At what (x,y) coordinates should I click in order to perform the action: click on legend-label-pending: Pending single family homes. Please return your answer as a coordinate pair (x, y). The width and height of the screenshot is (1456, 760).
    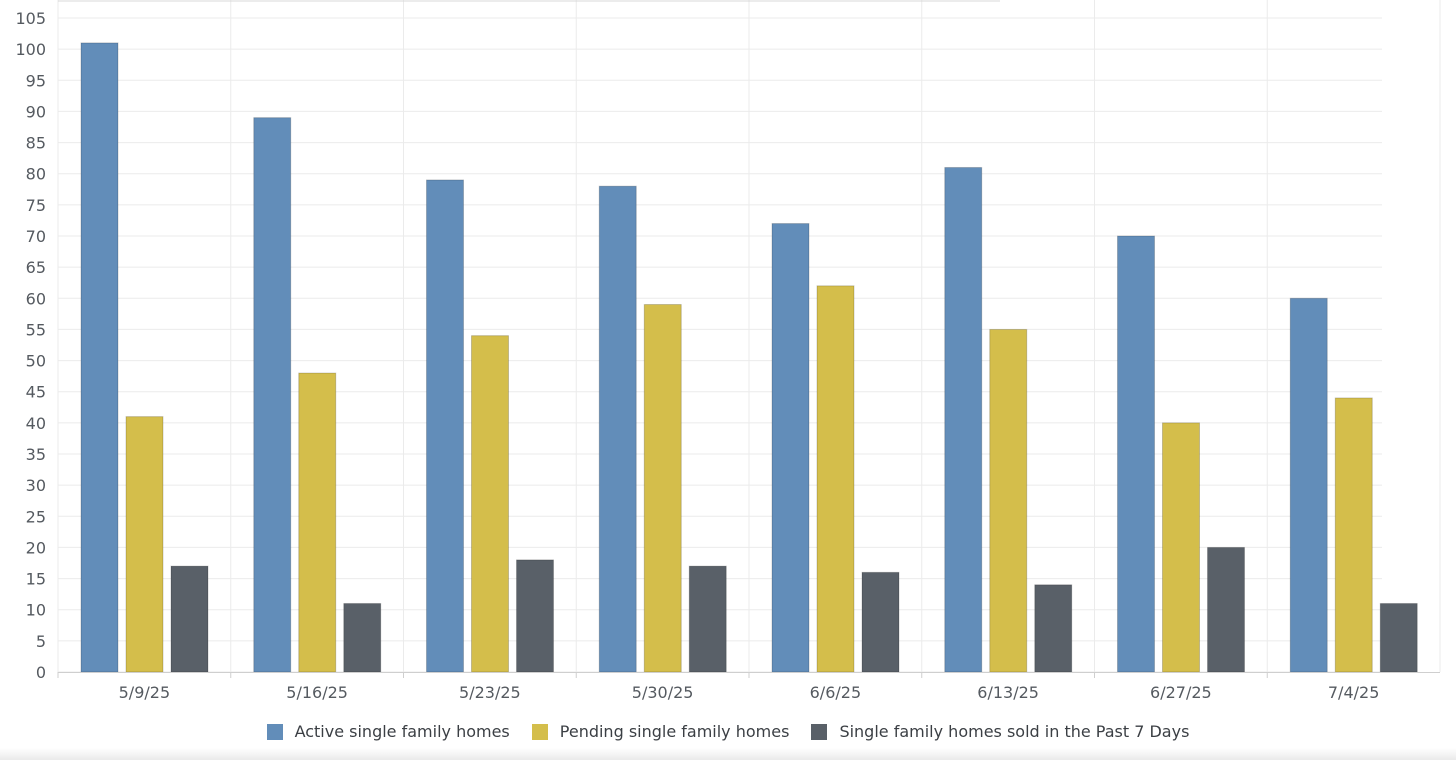
    Looking at the image, I should click on (674, 731).